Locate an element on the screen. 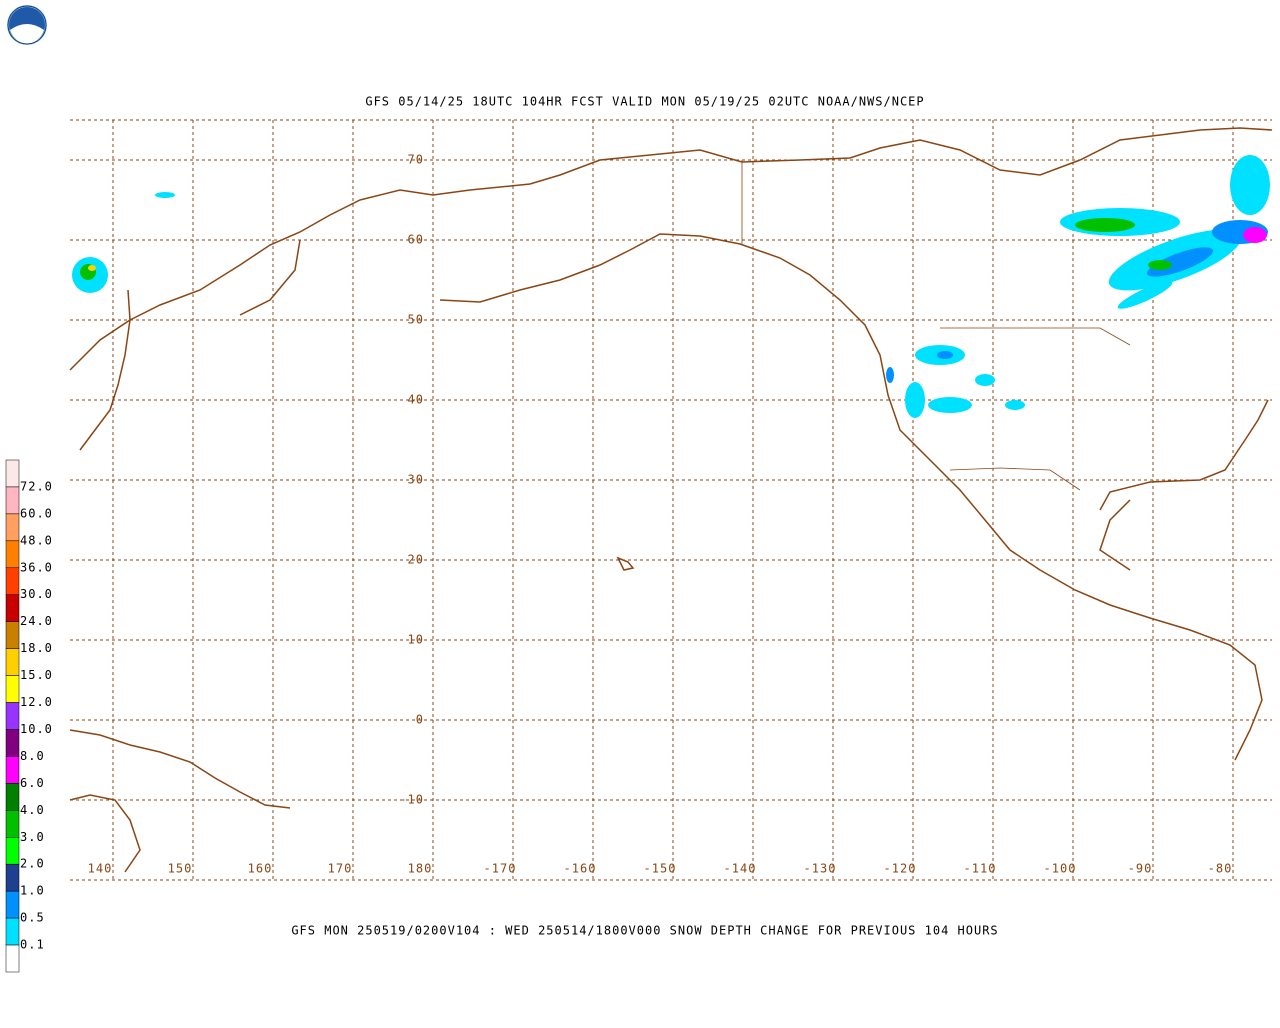 This screenshot has height=1028, width=1280. latitude-label: -10 is located at coordinates (411, 800).